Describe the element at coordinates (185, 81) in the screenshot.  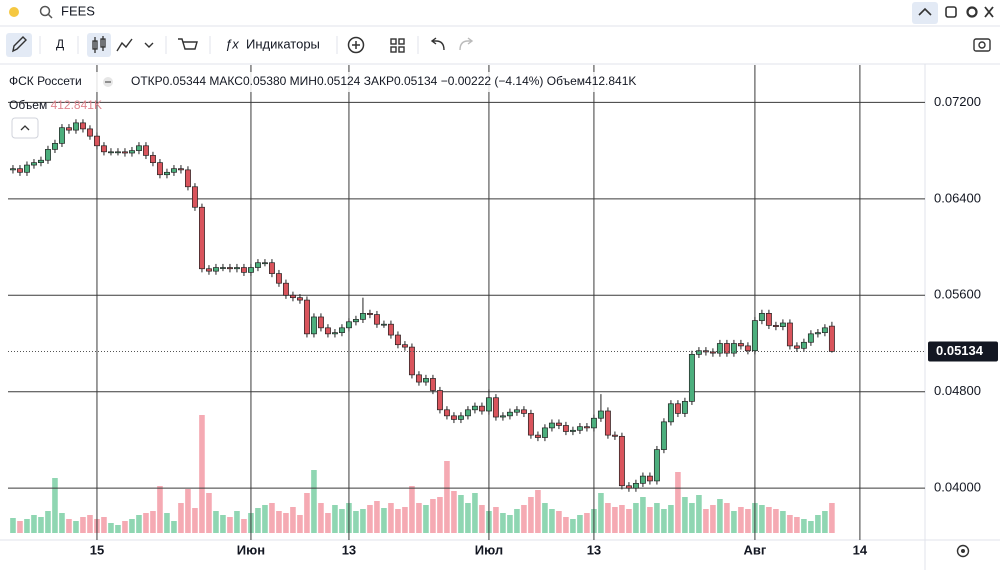
I see `legend-value: 0.05344` at that location.